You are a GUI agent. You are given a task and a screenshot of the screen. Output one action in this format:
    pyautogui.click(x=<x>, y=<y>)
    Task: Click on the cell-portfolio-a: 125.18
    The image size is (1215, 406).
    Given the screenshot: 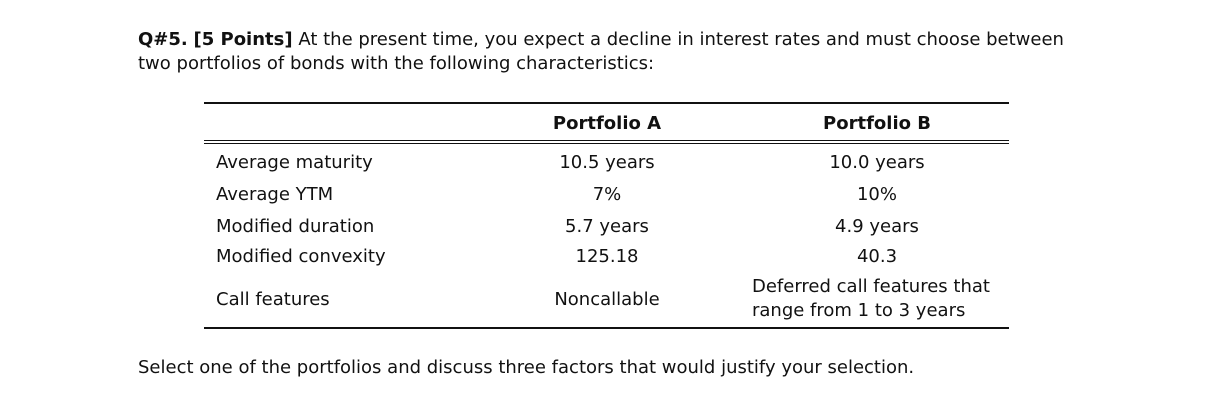 What is the action you would take?
    pyautogui.click(x=607, y=256)
    